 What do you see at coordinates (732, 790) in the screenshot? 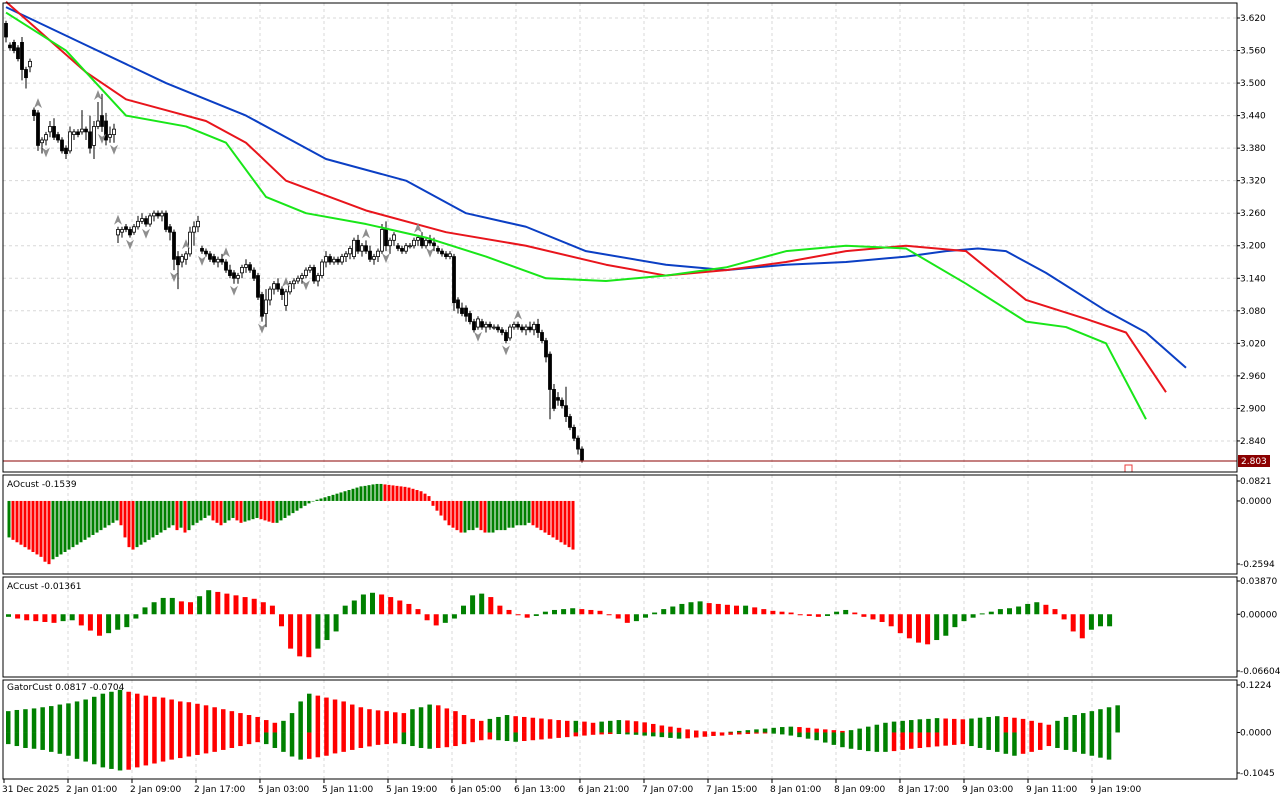
I see `time-tick-label: 7 Jan 15:00` at bounding box center [732, 790].